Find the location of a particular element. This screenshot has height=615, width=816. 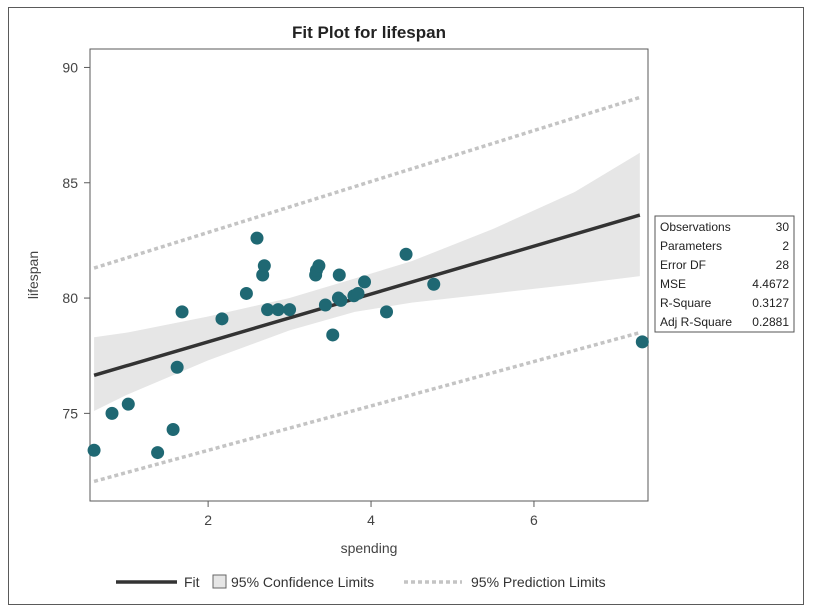

chart-title: Fit Plot for lifespan is located at coordinates (369, 32).